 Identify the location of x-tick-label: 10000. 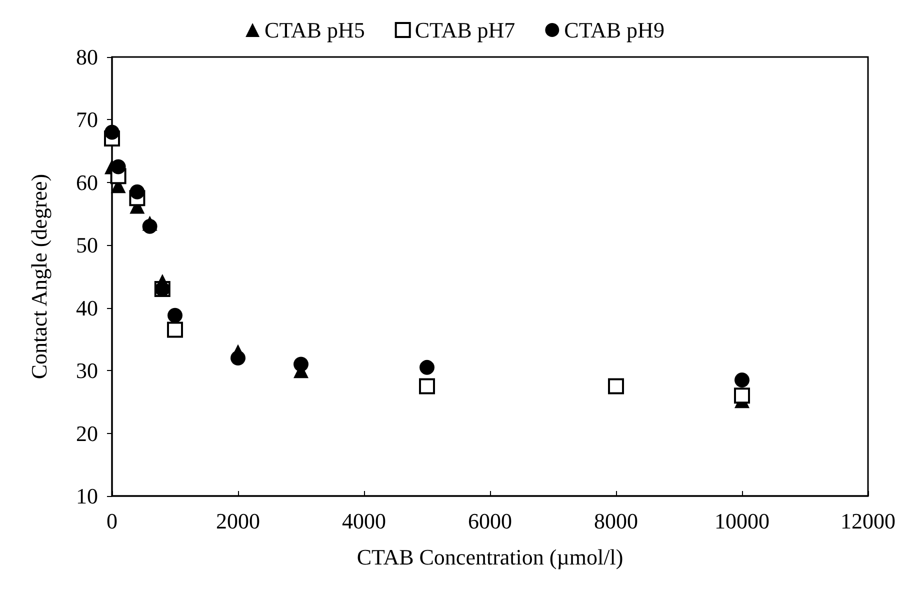
(742, 521).